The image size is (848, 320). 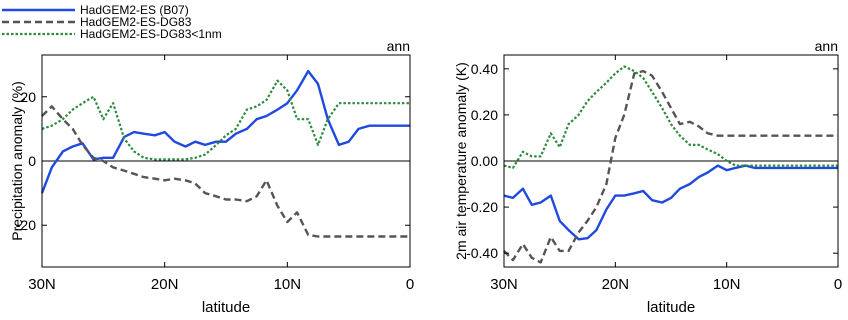 I want to click on y-tick-label: 0.20, so click(x=484, y=115).